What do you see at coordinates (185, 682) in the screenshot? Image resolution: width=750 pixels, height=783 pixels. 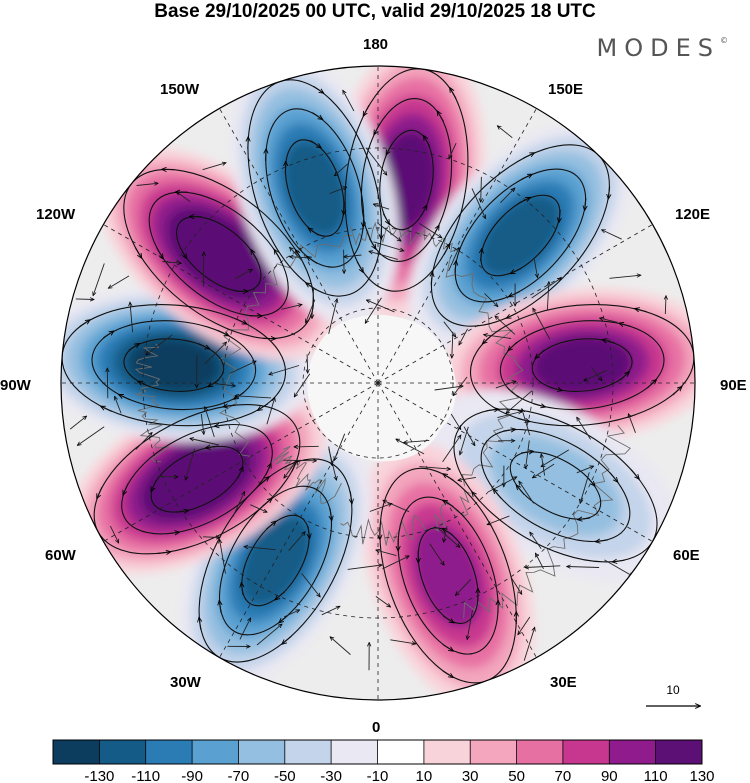 I see `longitude-label-30w: 30W` at bounding box center [185, 682].